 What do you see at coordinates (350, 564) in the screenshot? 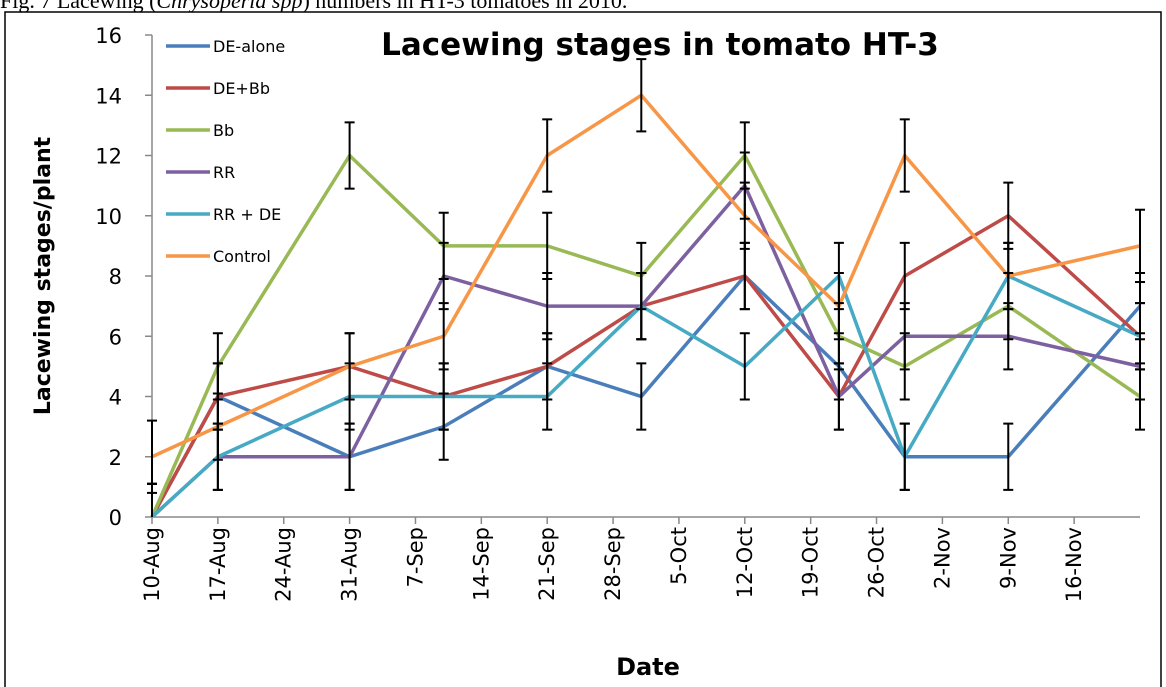
I see `x-tick-label: 31-Aug` at bounding box center [350, 564].